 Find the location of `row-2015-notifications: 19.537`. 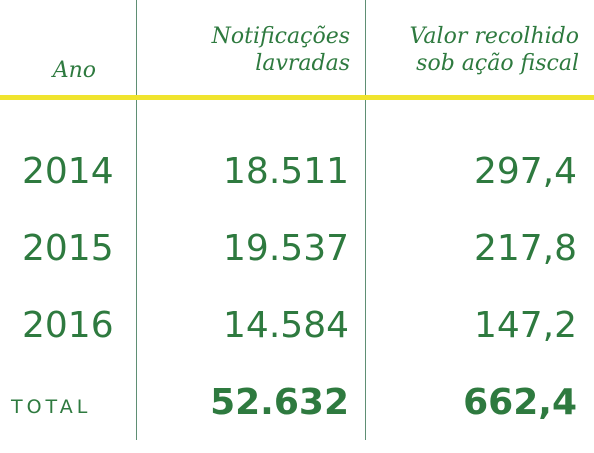

row-2015-notifications: 19.537 is located at coordinates (286, 248).